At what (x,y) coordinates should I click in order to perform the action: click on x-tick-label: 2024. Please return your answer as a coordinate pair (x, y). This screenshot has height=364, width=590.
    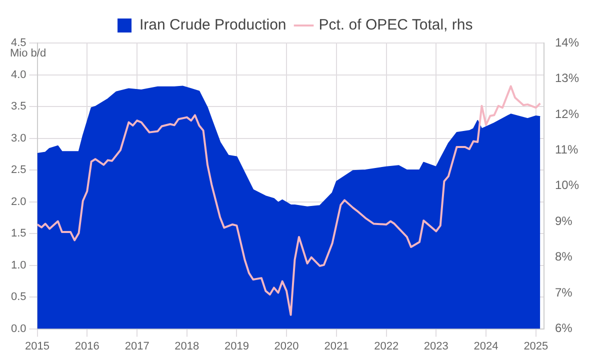
    Looking at the image, I should click on (486, 346).